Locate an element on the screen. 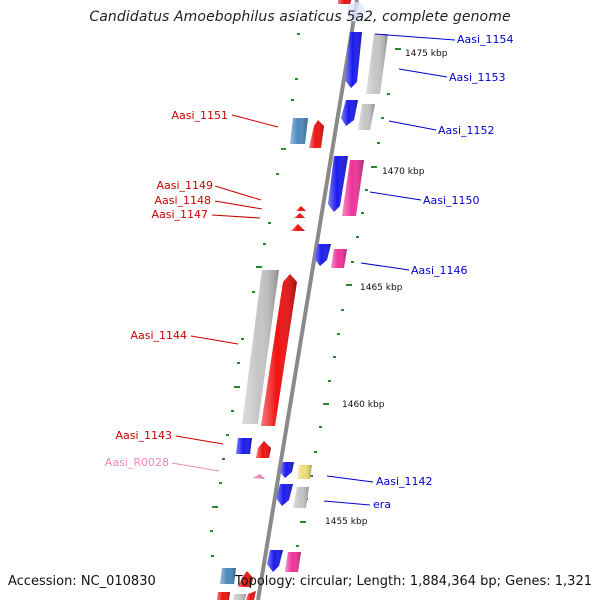 The image size is (600, 600). gene-label-aasi-1149: Aasi_1149 is located at coordinates (184, 185).